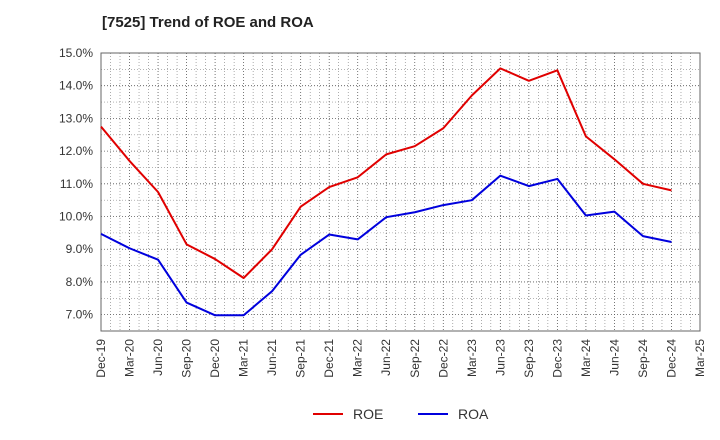 This screenshot has width=720, height=440. Describe the element at coordinates (80, 249) in the screenshot. I see `y-tick-label: 9.0%` at that location.